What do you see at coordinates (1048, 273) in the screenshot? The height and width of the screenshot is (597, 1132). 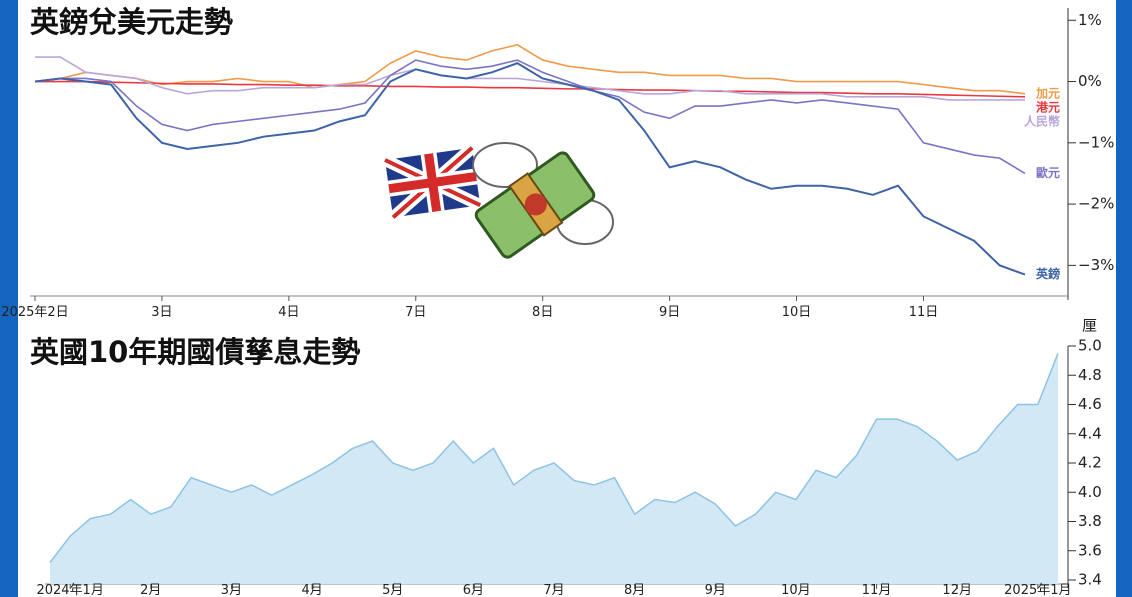 I see `legend-label: 英鎊` at bounding box center [1048, 273].